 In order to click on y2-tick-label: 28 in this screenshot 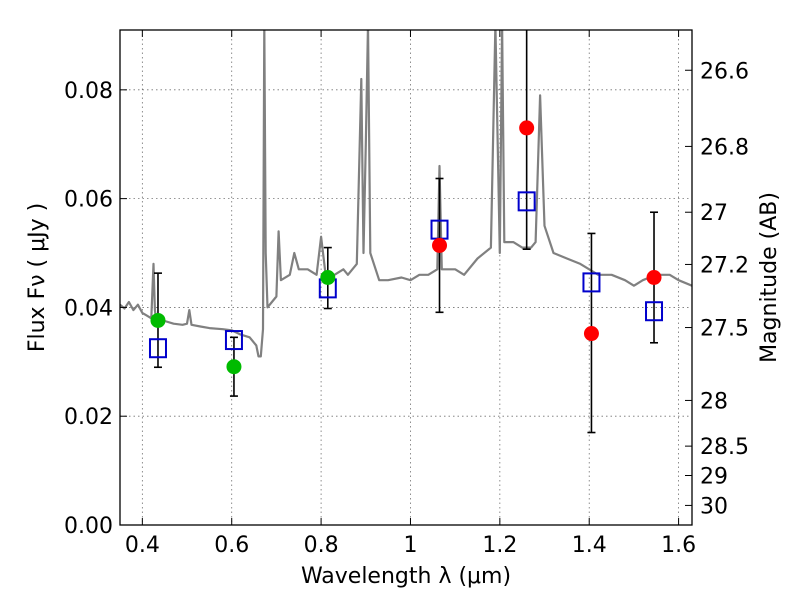, I will do `click(714, 401)`.